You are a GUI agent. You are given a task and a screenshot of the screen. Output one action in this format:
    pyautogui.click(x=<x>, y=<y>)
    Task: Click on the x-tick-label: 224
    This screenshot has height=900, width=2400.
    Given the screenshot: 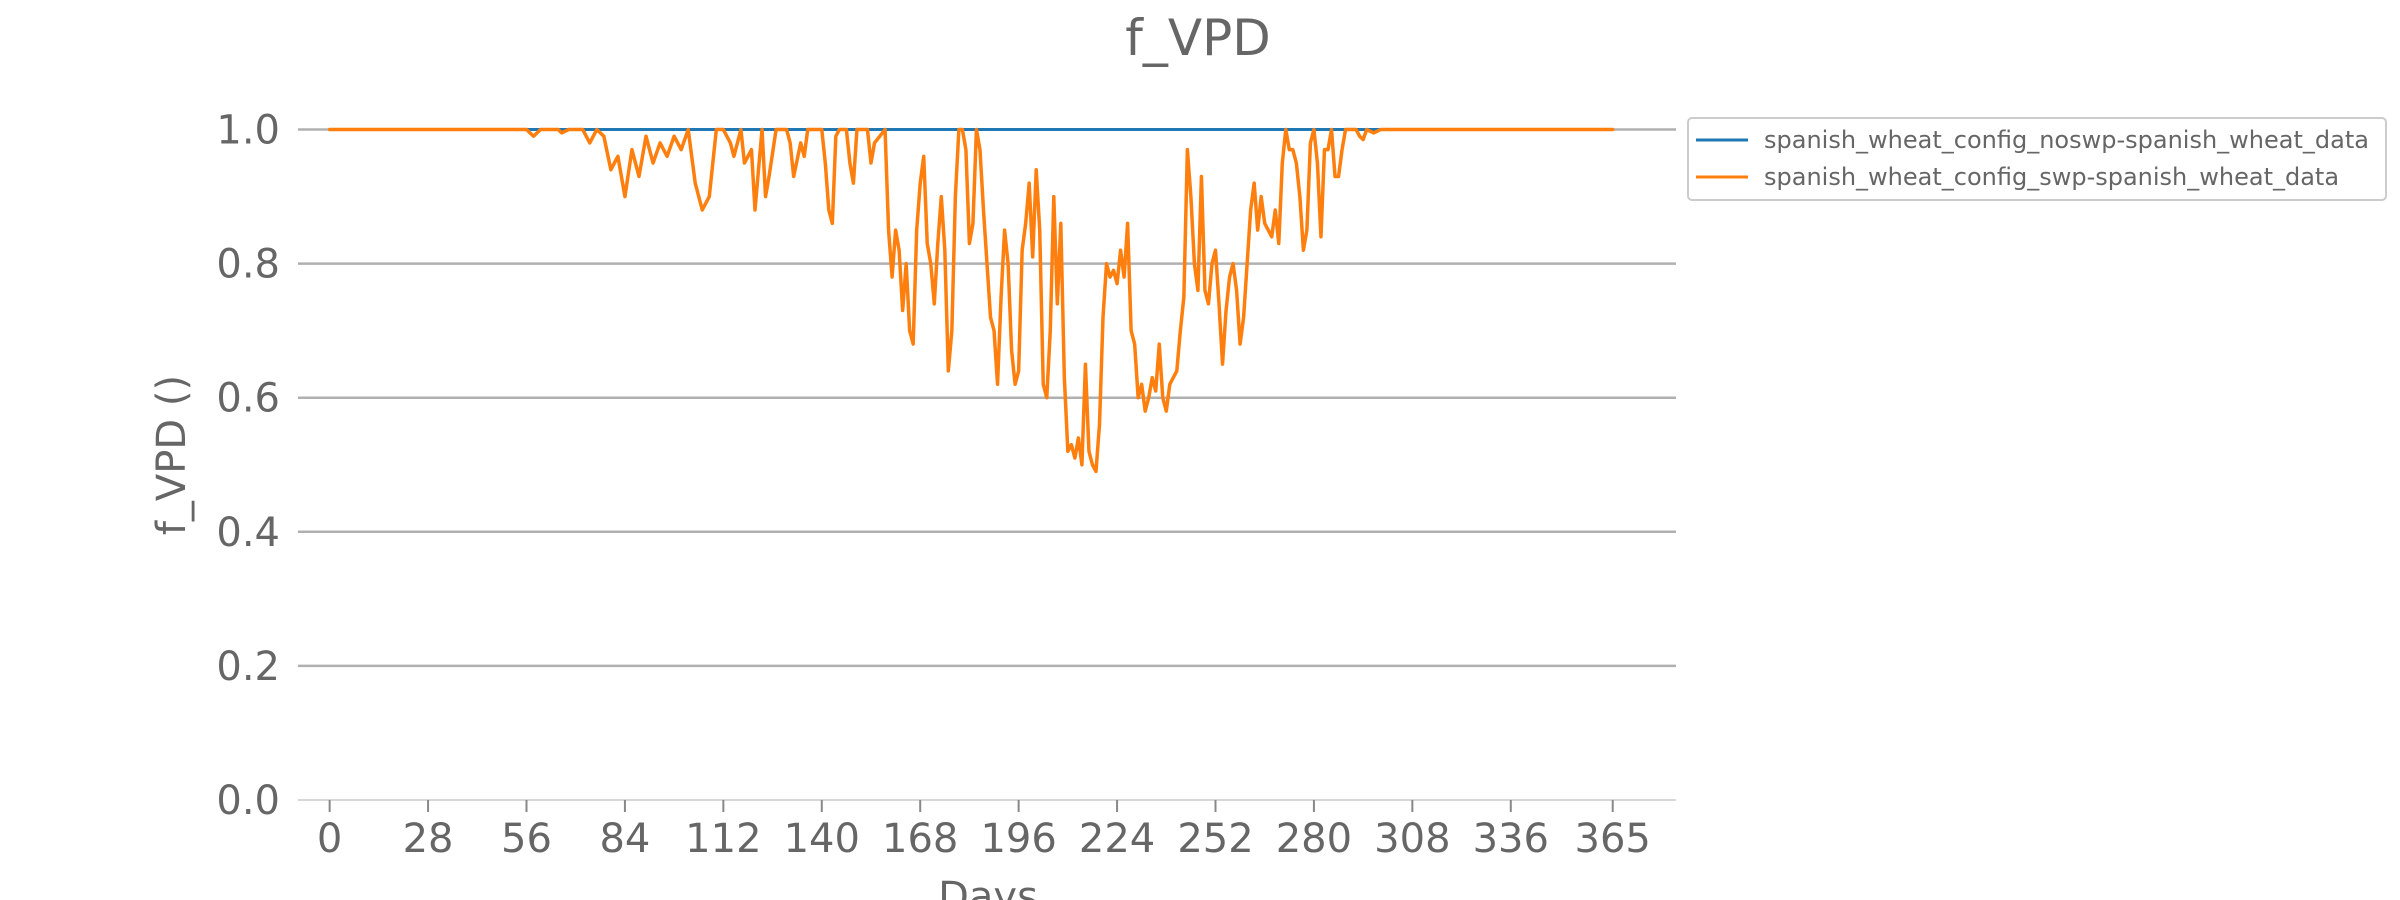 What is the action you would take?
    pyautogui.click(x=1117, y=839)
    